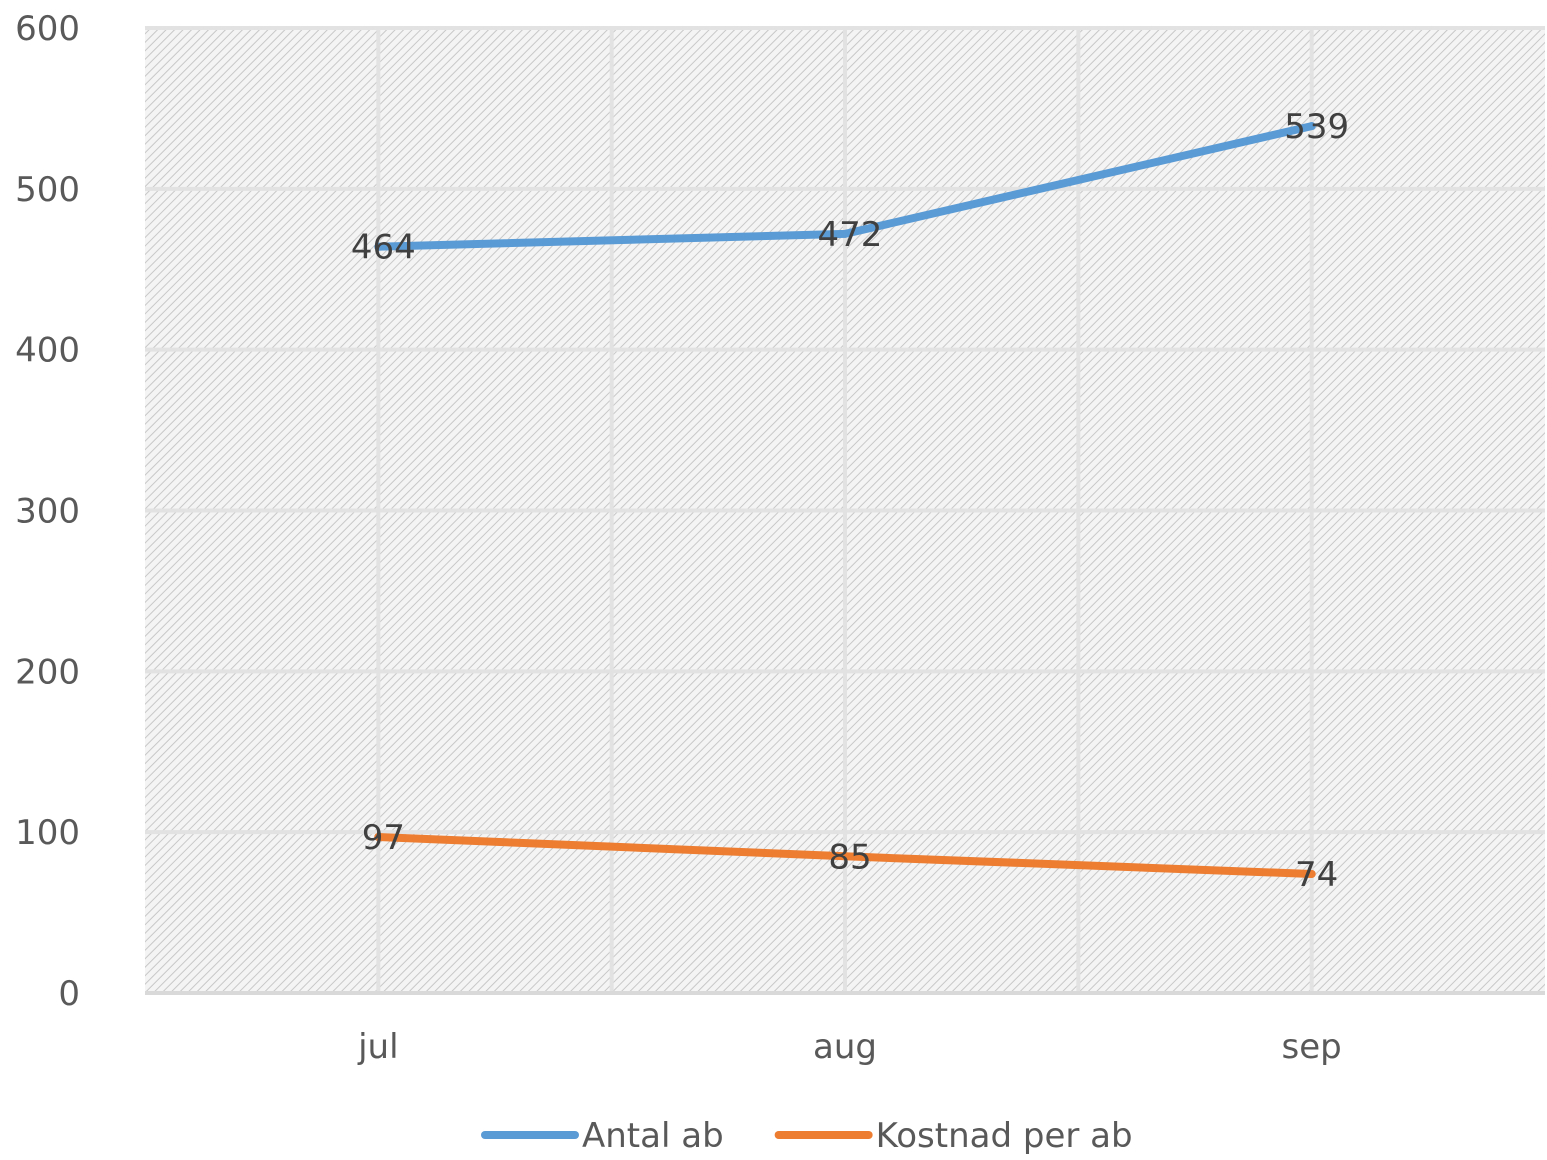 The width and height of the screenshot is (1547, 1160). I want to click on data-point-2-aug, so click(845, 856).